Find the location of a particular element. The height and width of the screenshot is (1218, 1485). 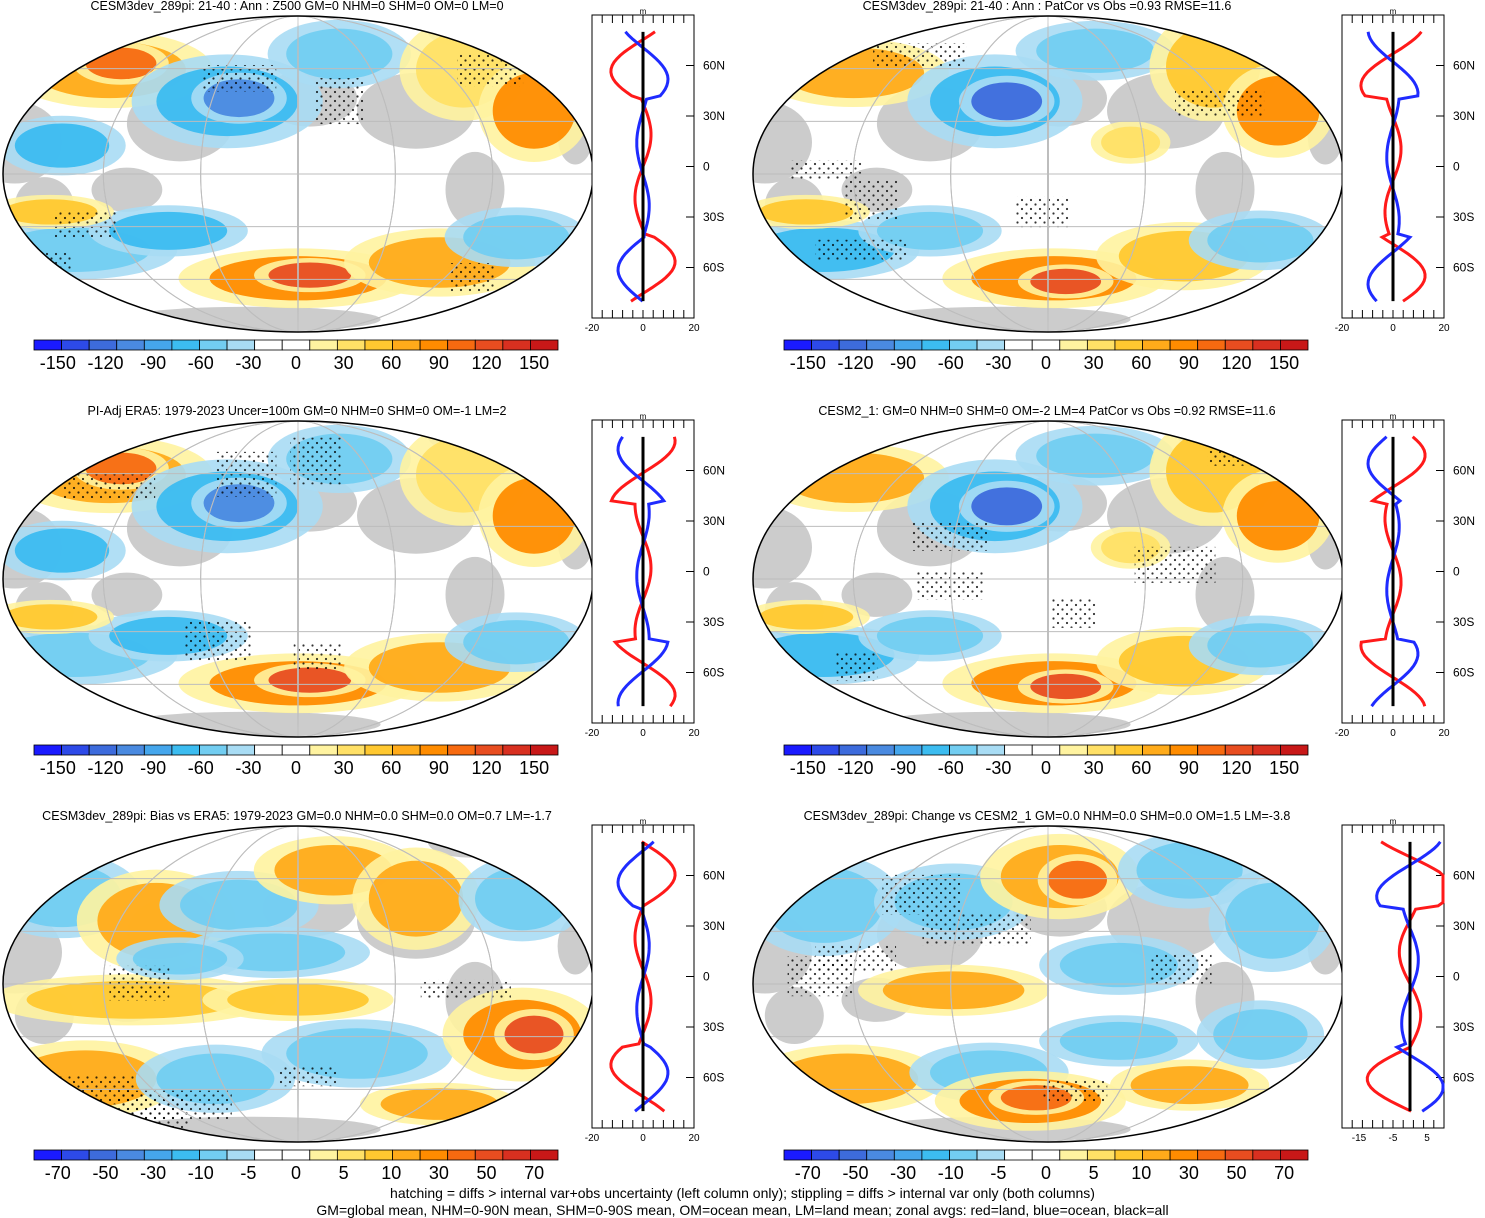

zonal-profile: m -20 0 20 60N 30N 0 30S 60S is located at coordinates (655, 980).